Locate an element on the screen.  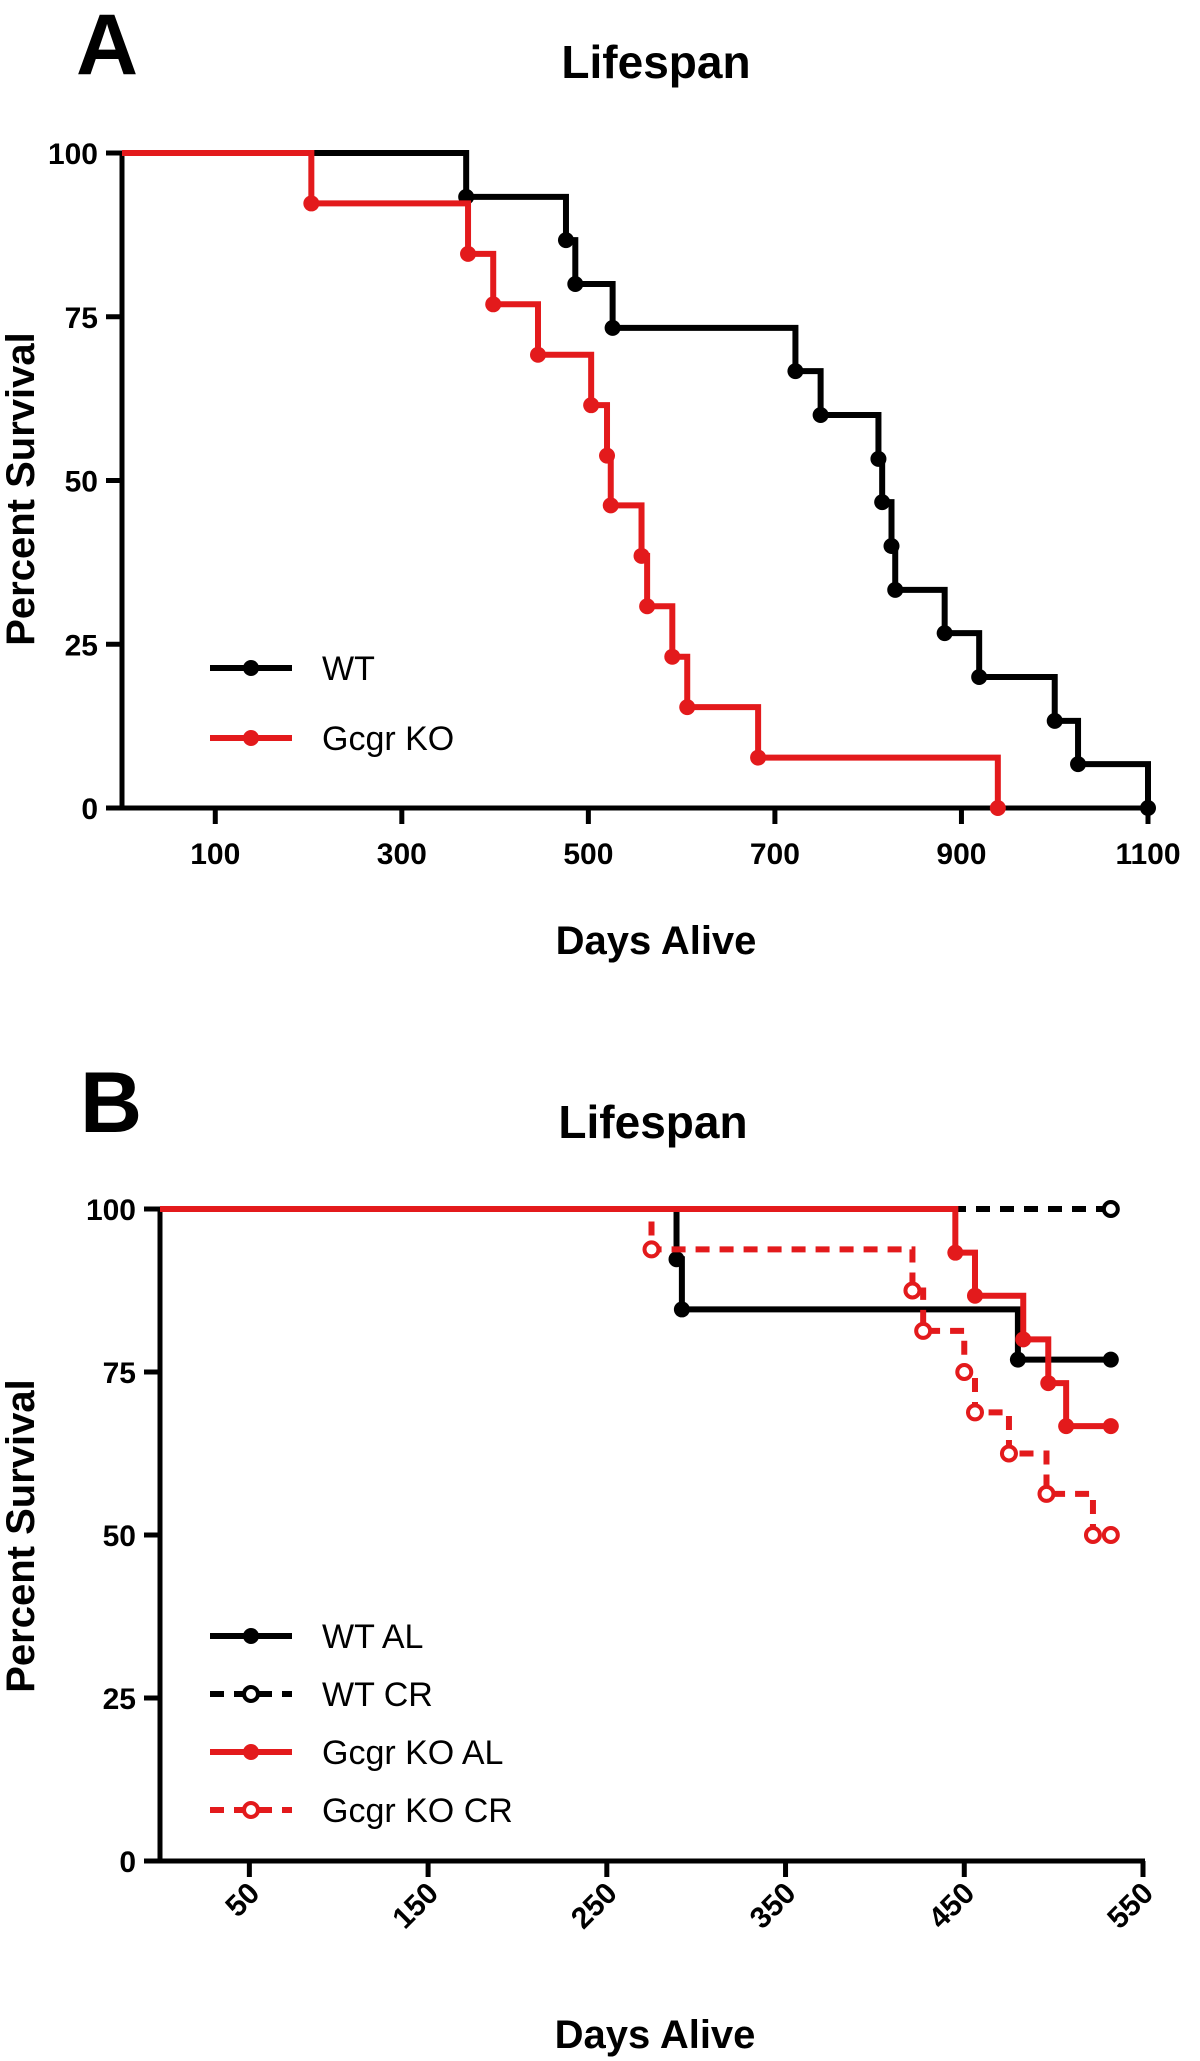
panel-b-legend-marker-wt-al is located at coordinates (251, 1636).